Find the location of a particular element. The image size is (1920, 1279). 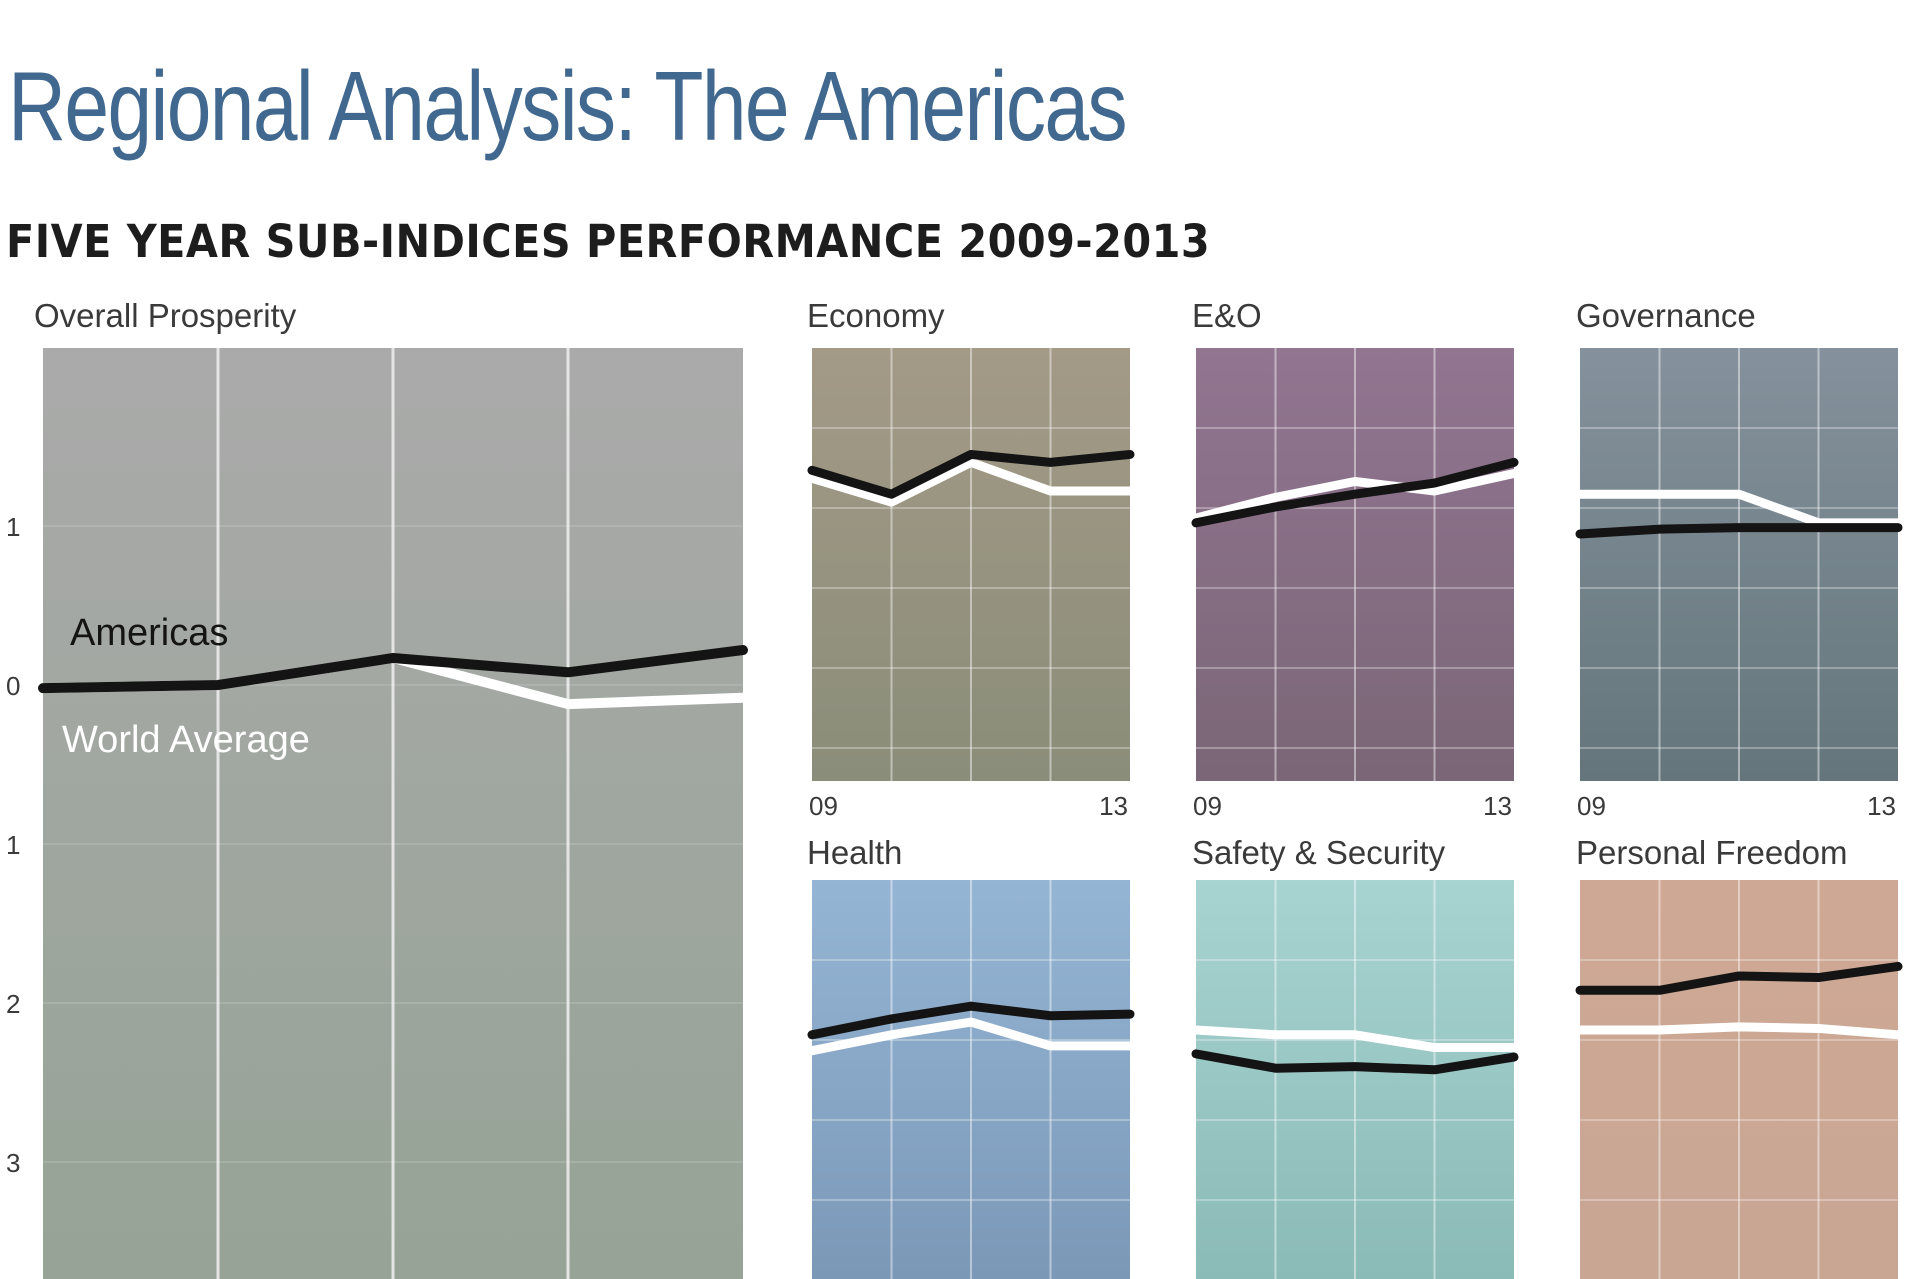

series-line-americas-overall-prosperity is located at coordinates (393, 669).